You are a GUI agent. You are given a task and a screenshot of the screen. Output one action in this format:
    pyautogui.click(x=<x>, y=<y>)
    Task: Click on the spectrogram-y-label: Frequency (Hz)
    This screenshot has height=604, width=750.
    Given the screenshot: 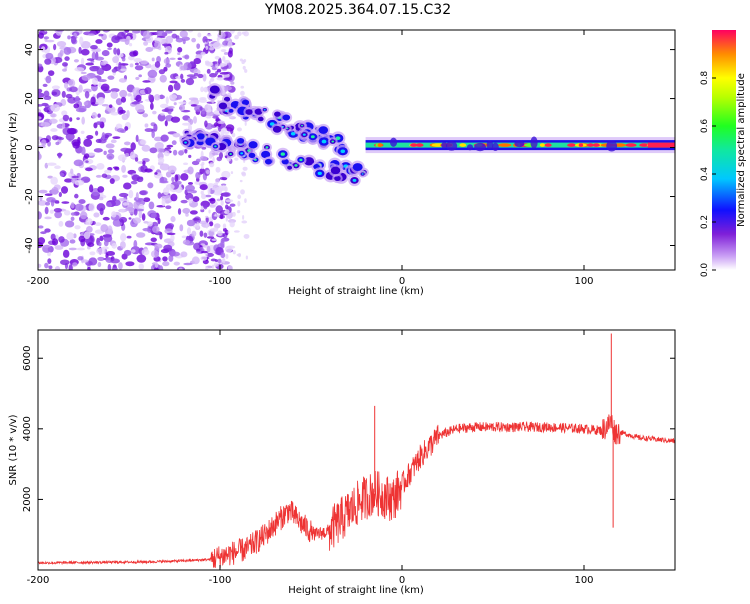 What is the action you would take?
    pyautogui.click(x=13, y=150)
    